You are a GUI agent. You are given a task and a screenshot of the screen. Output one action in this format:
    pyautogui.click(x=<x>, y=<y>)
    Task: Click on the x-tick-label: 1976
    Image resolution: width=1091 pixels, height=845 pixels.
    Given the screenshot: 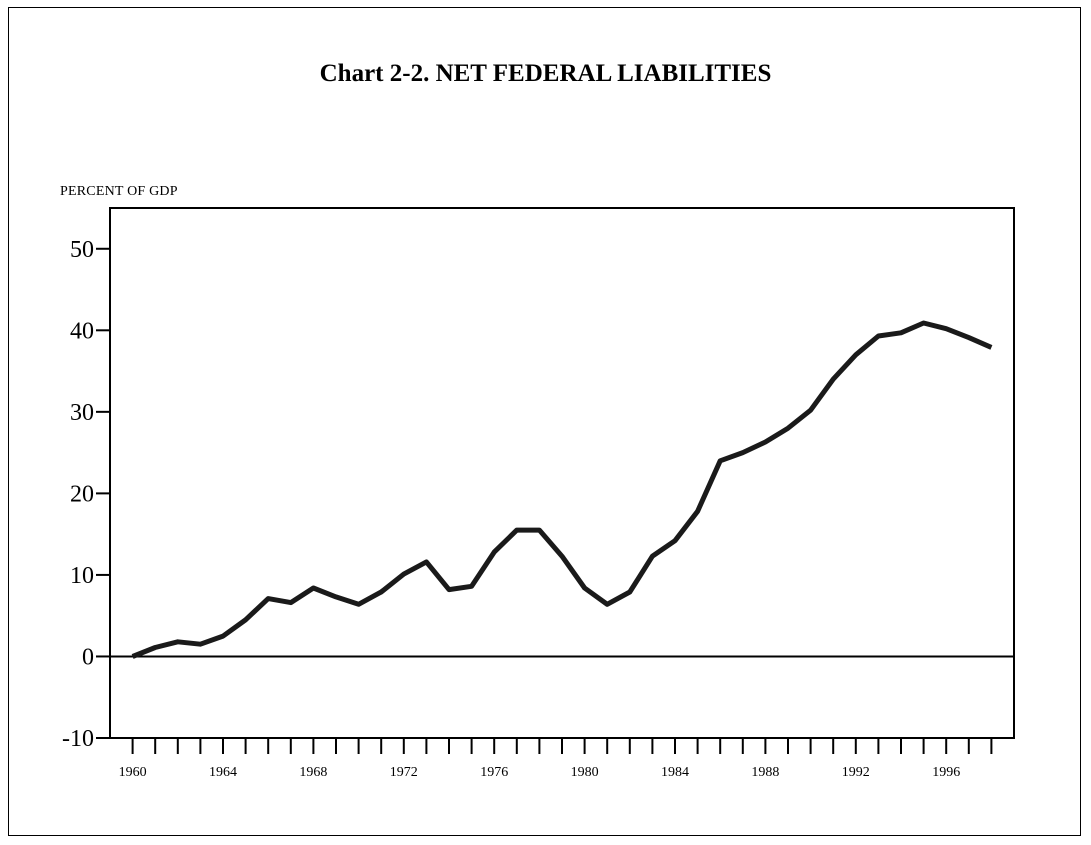 What is the action you would take?
    pyautogui.click(x=494, y=772)
    